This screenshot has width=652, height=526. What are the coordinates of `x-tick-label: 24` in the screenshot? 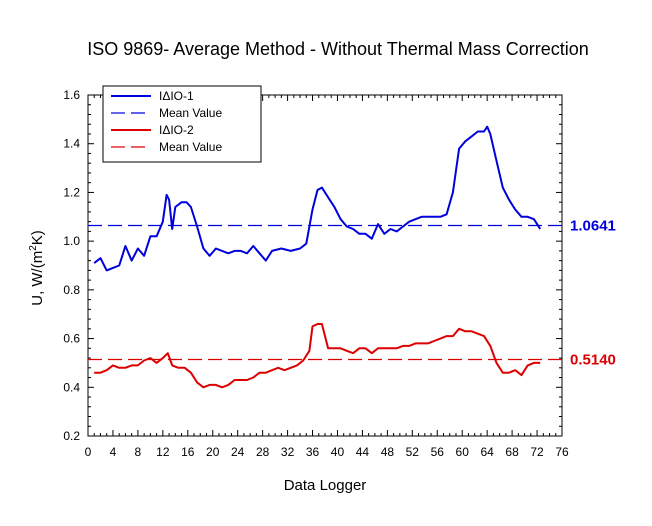 It's located at (238, 452).